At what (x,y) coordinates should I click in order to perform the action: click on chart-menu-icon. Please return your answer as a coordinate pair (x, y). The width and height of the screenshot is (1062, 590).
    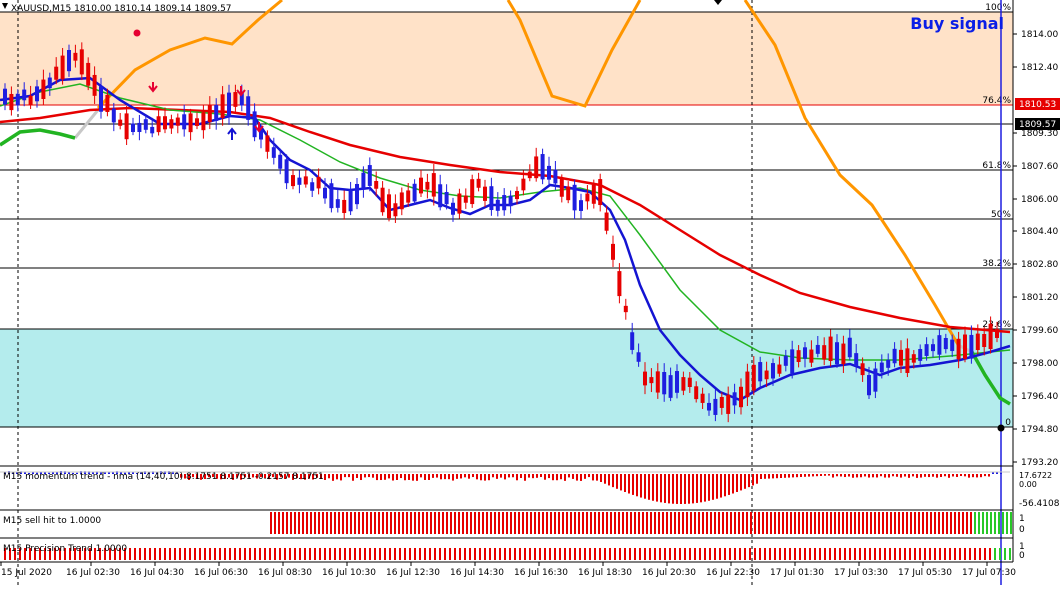
    Looking at the image, I should click on (5, 6).